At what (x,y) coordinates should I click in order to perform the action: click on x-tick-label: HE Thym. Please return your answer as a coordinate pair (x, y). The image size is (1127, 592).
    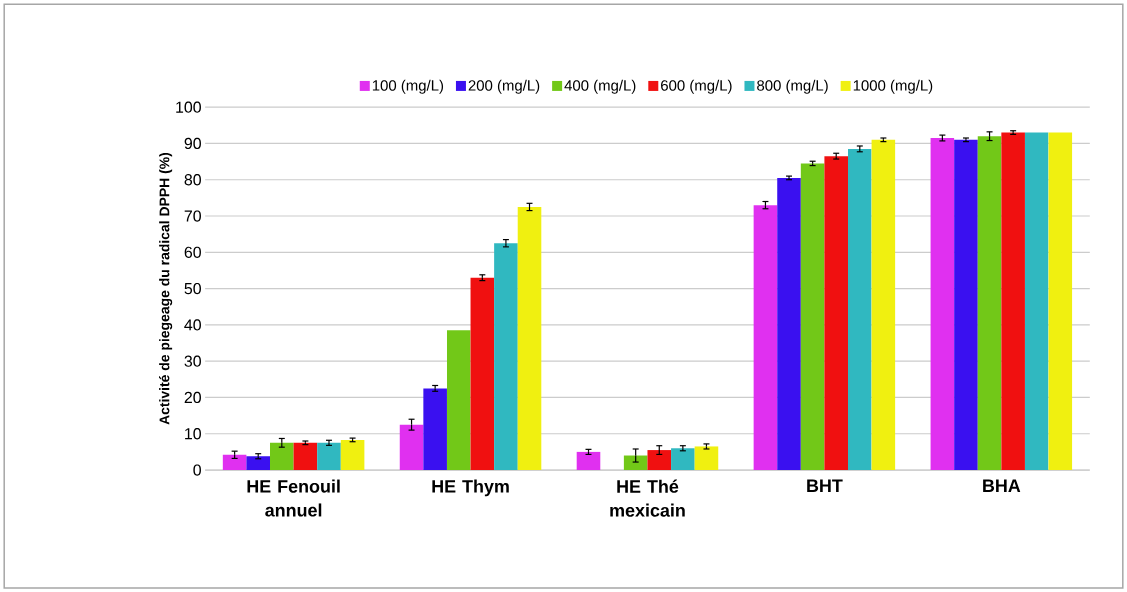
    Looking at the image, I should click on (470, 488).